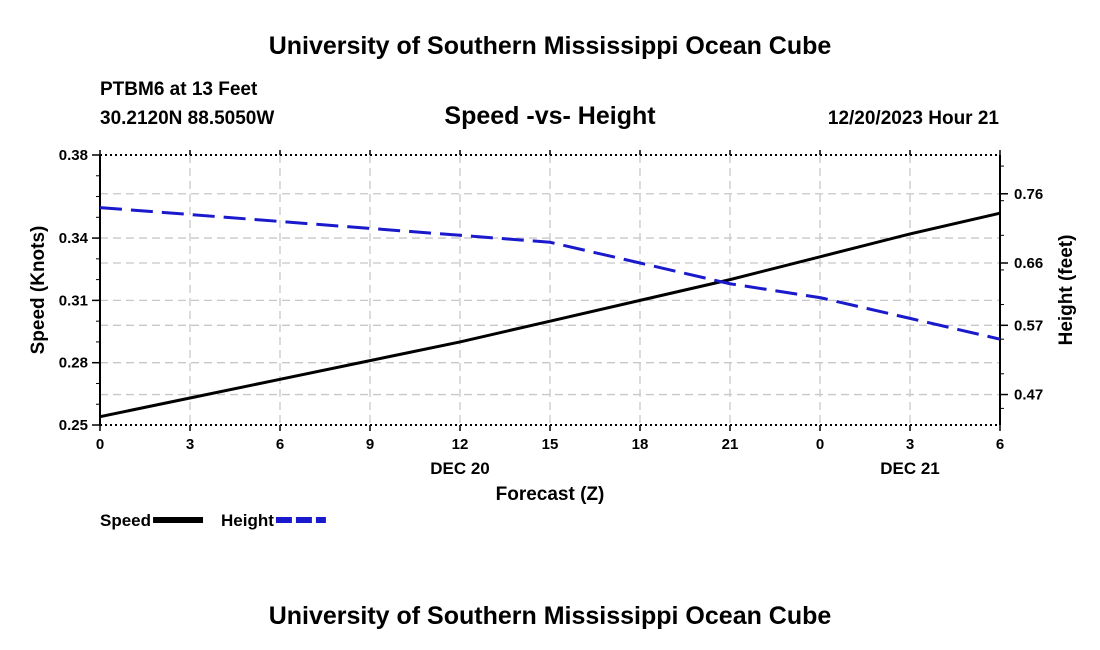 The height and width of the screenshot is (650, 1100). What do you see at coordinates (460, 444) in the screenshot?
I see `x-tick-label: 12` at bounding box center [460, 444].